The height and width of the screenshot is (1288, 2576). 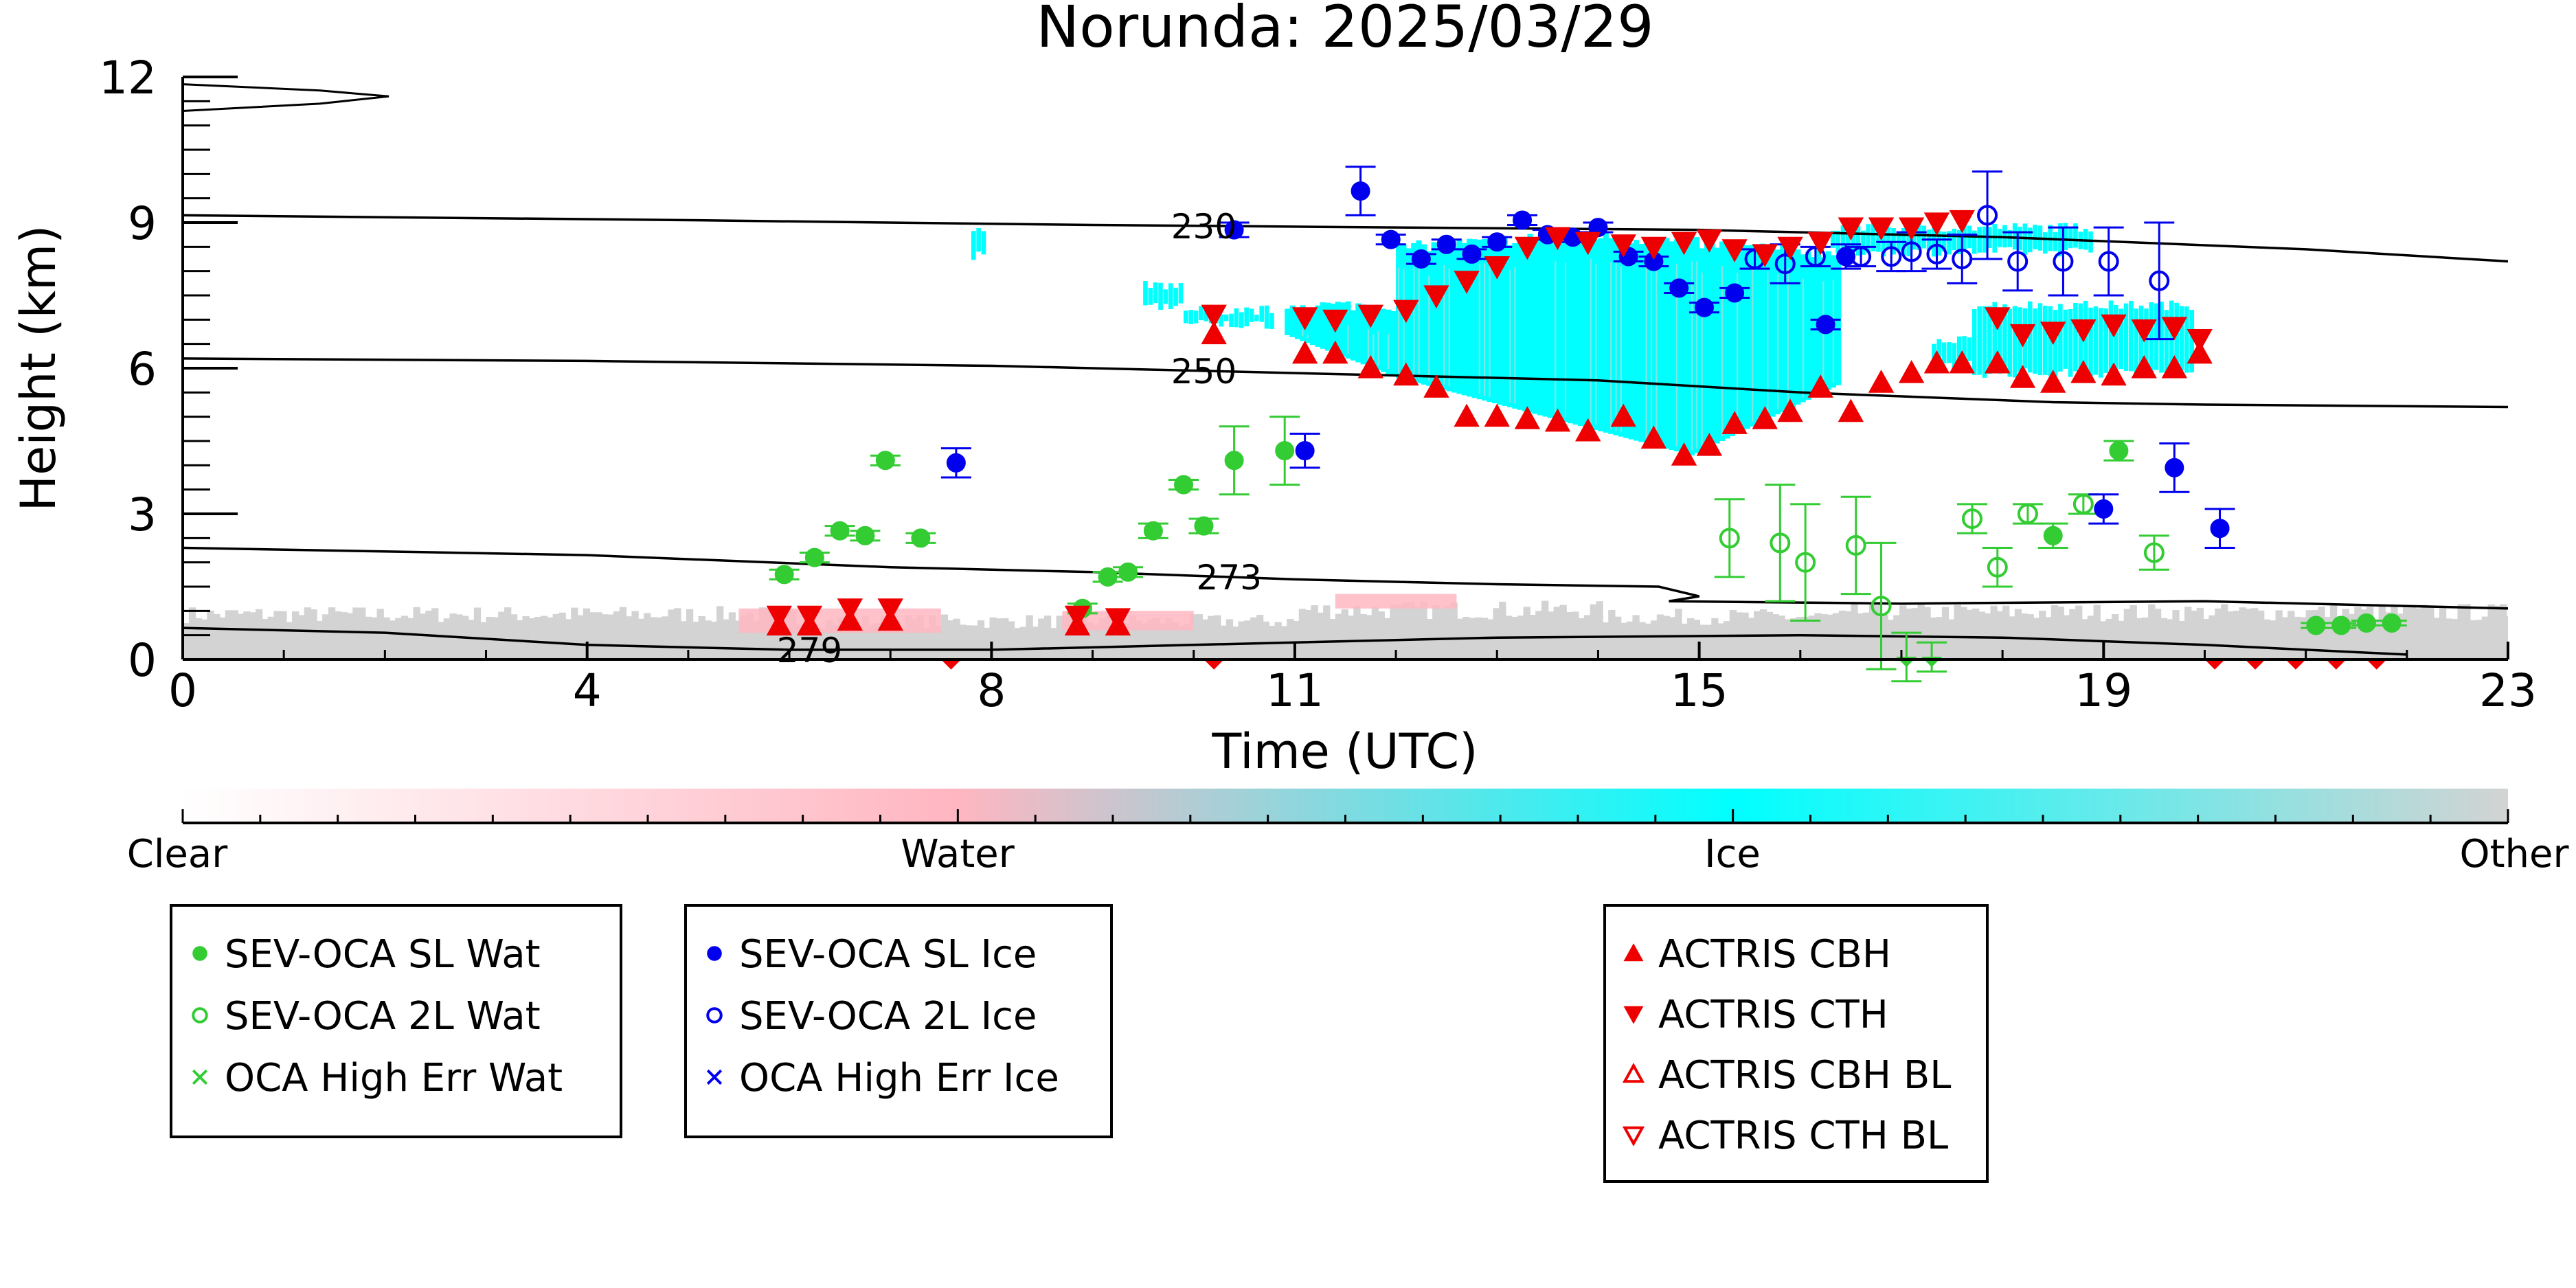 What do you see at coordinates (1214, 664) in the screenshot?
I see `marker-clipped` at bounding box center [1214, 664].